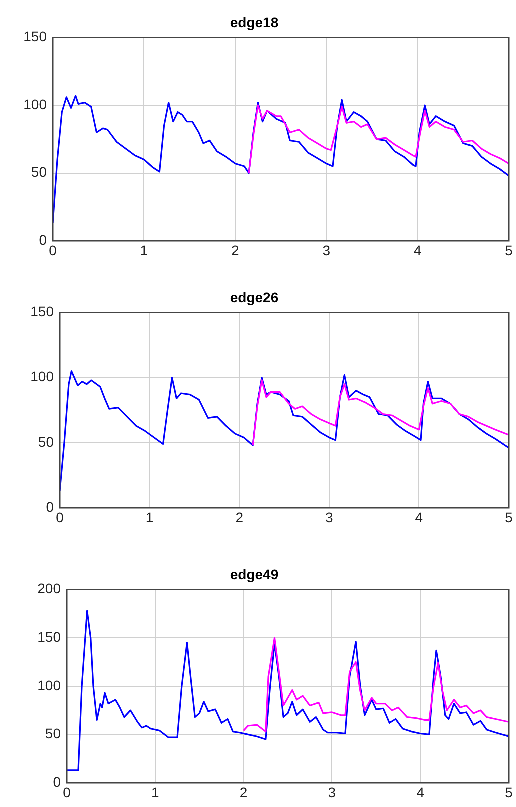  Describe the element at coordinates (254, 22) in the screenshot. I see `chart-title: edge18` at that location.